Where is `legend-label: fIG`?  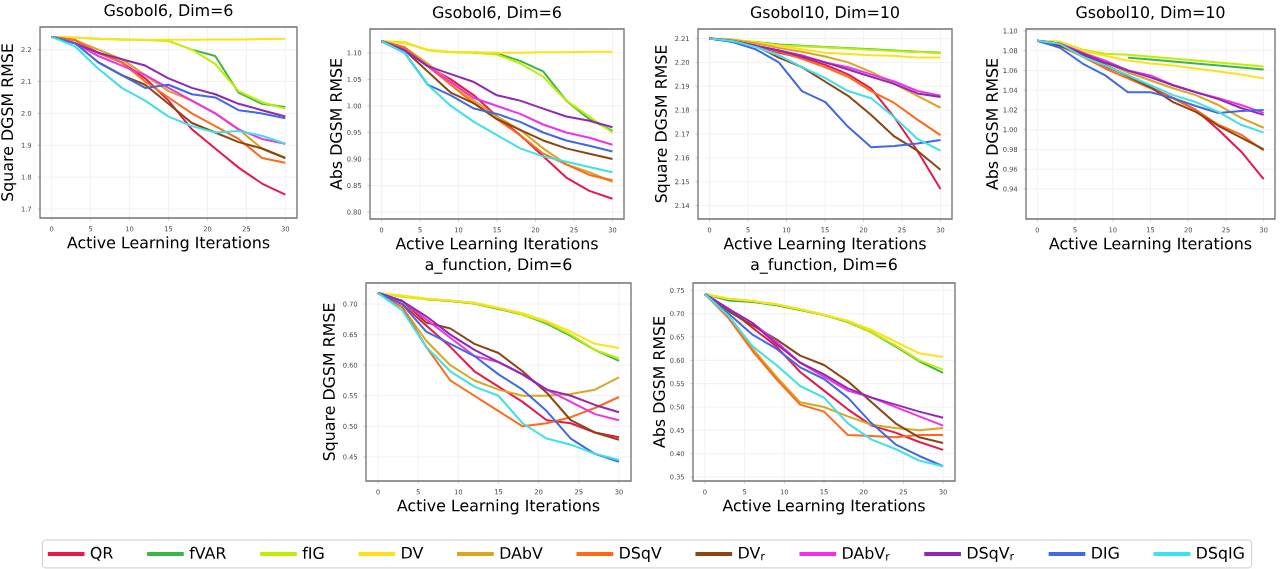 legend-label: fIG is located at coordinates (313, 552).